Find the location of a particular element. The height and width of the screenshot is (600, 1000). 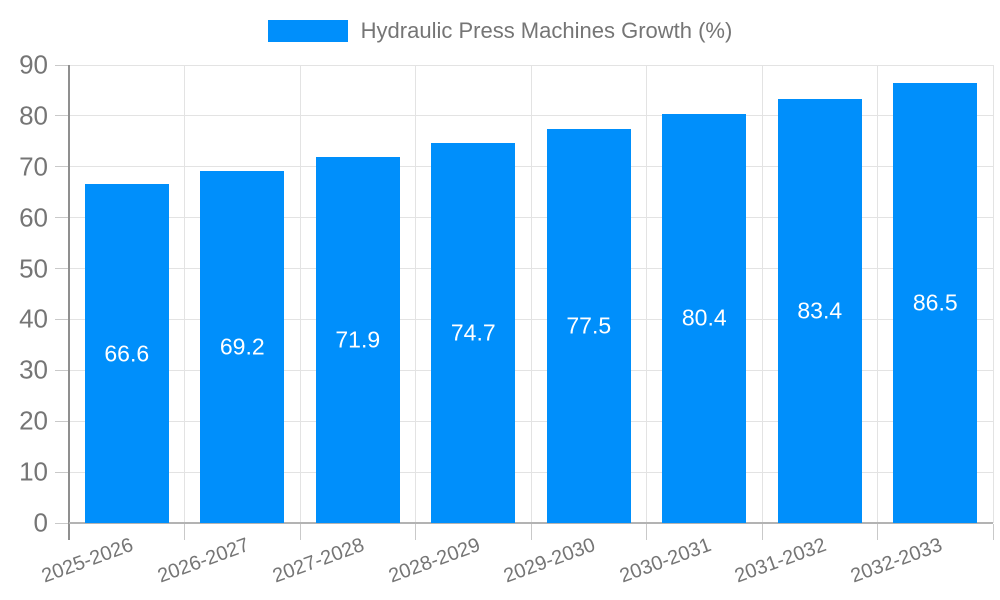

x-axis-line is located at coordinates (531, 523).